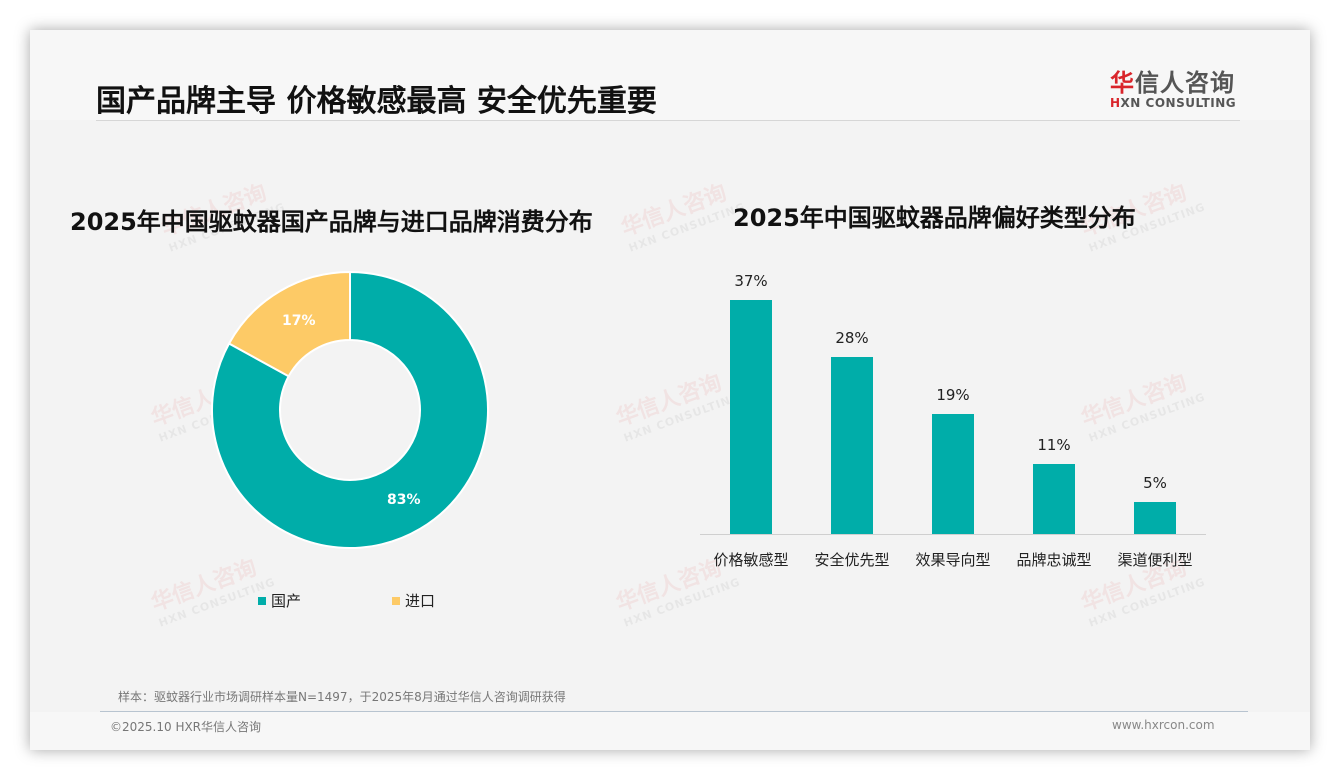 Image resolution: width=1340 pixels, height=780 pixels. I want to click on brand-logo: 华信人咨询 HXN CONSULTING, so click(1175, 86).